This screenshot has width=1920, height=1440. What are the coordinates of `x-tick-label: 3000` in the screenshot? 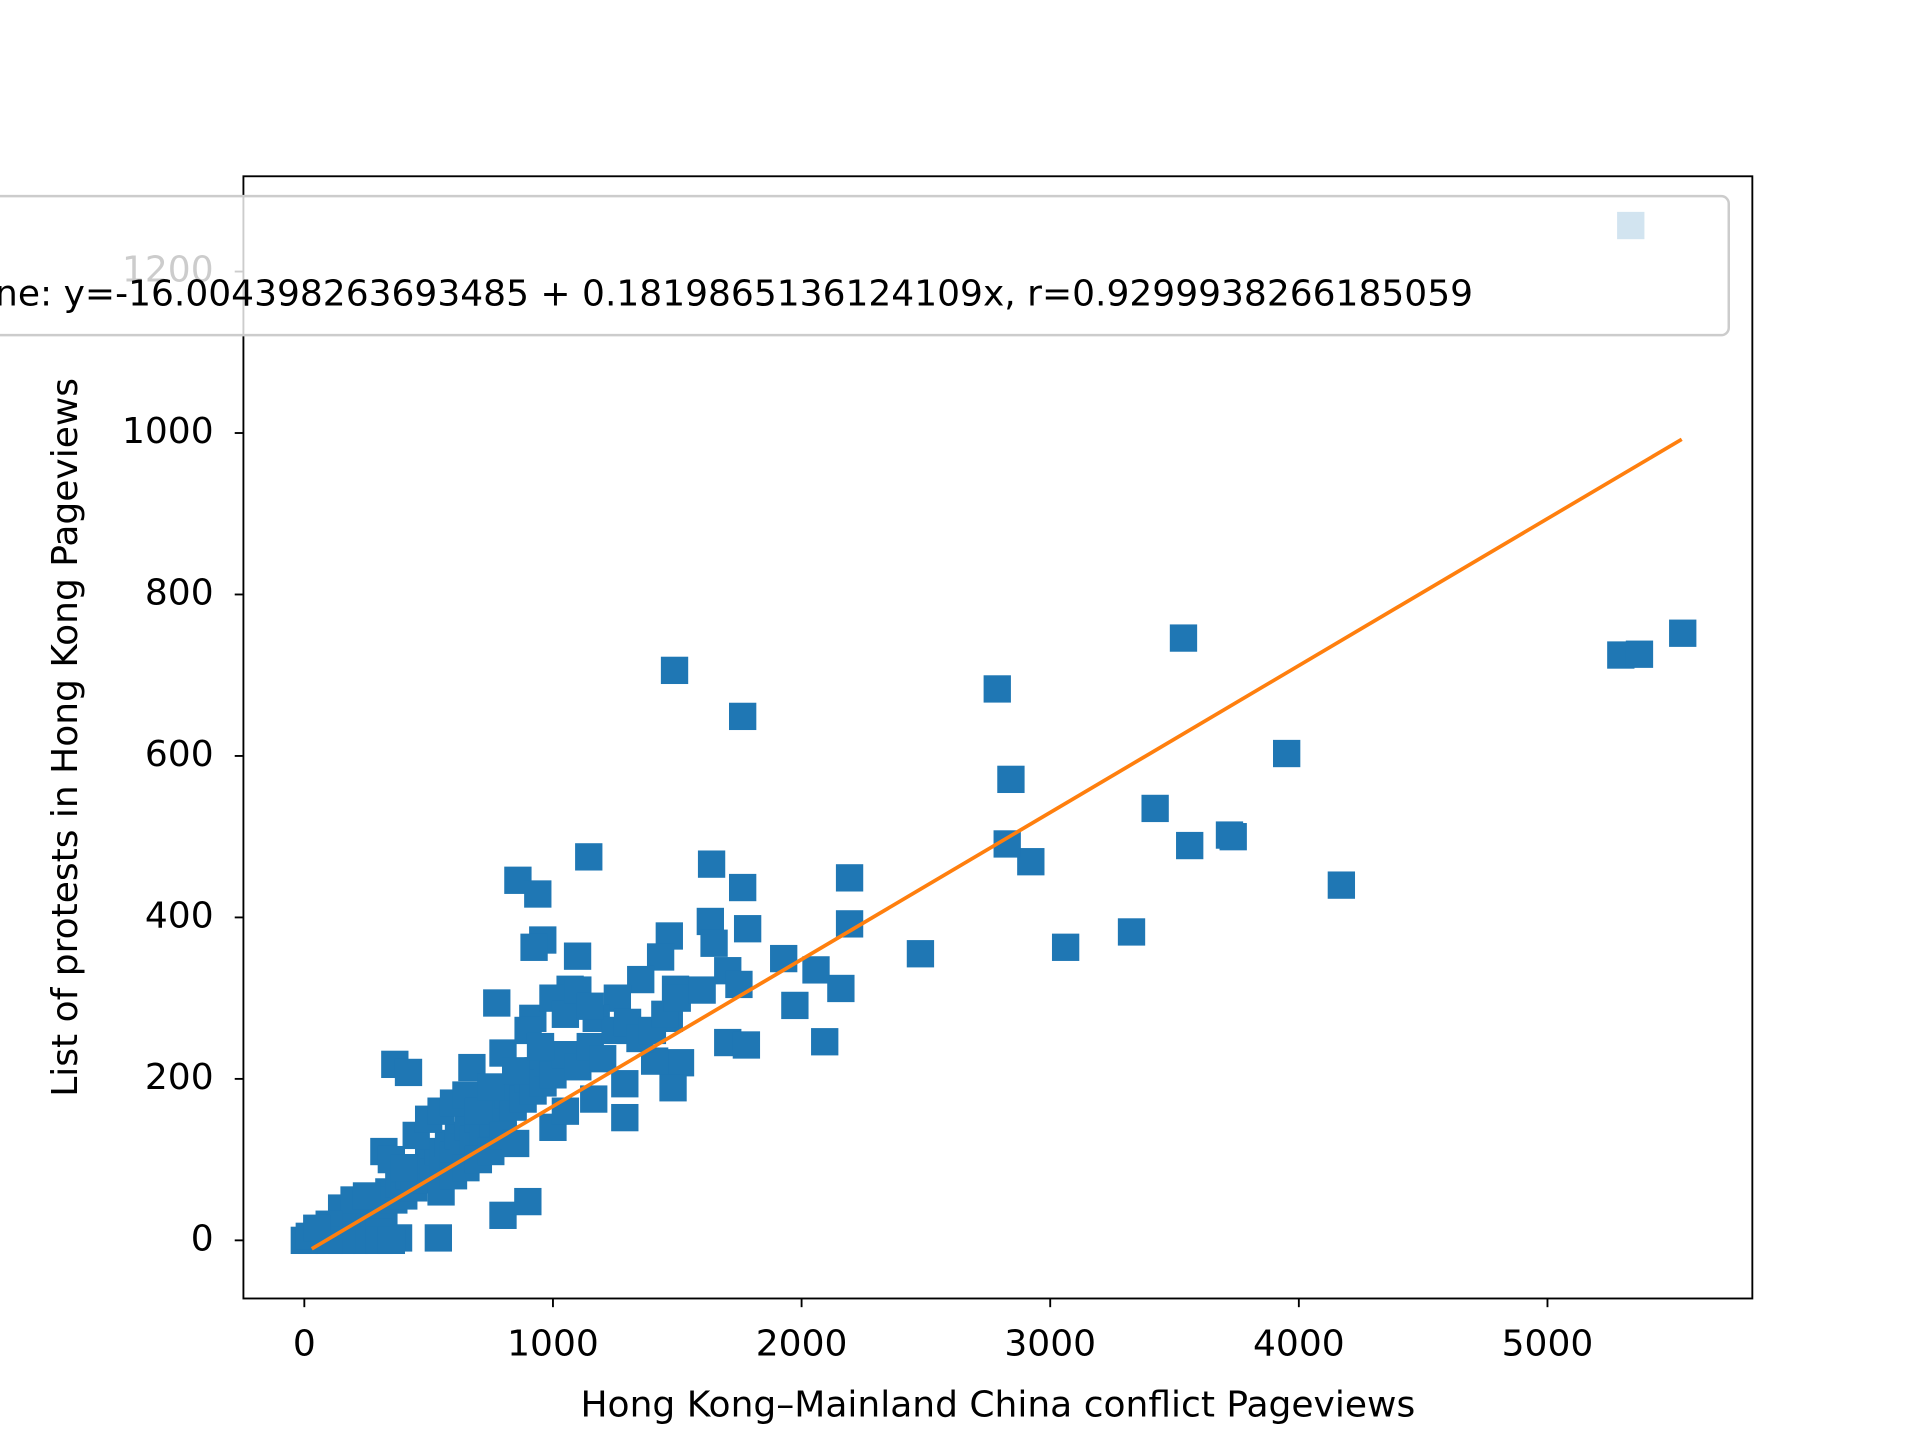 It's located at (1050, 1344).